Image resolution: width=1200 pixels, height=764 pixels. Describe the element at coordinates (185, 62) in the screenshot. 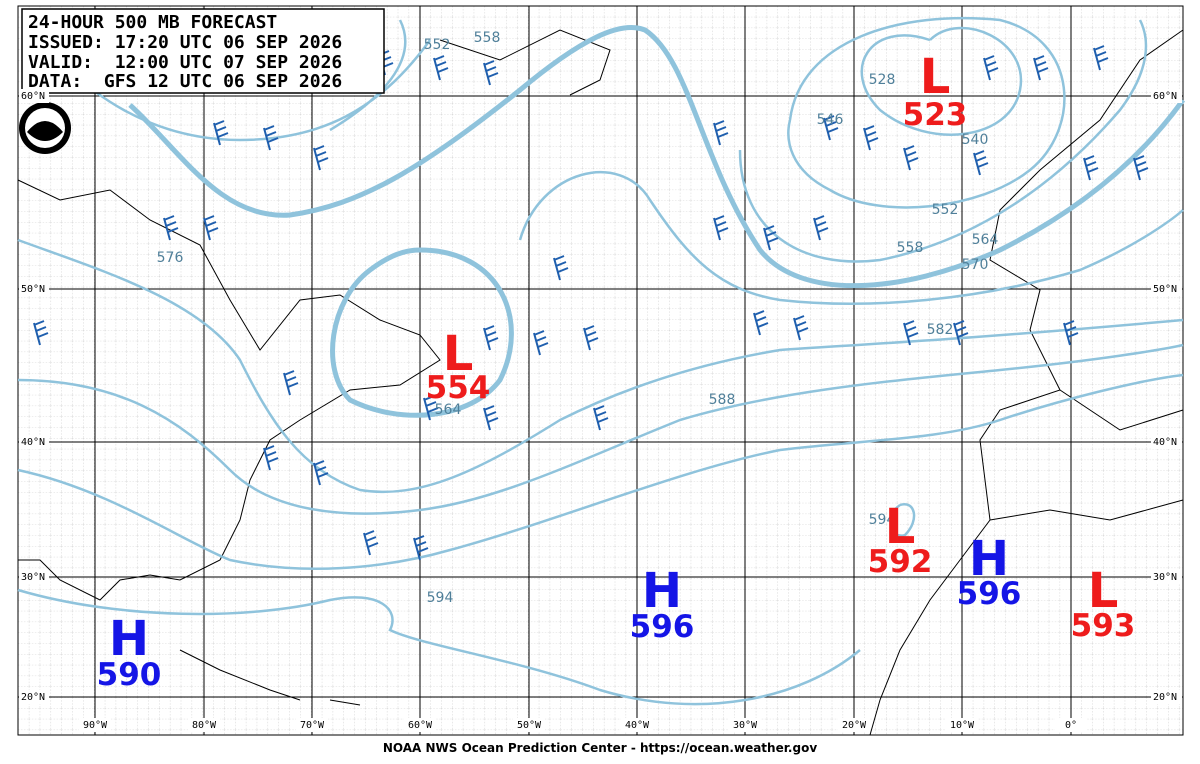

I see `header-line: VALID: 12:00 UTC 07 SEP 2026` at that location.